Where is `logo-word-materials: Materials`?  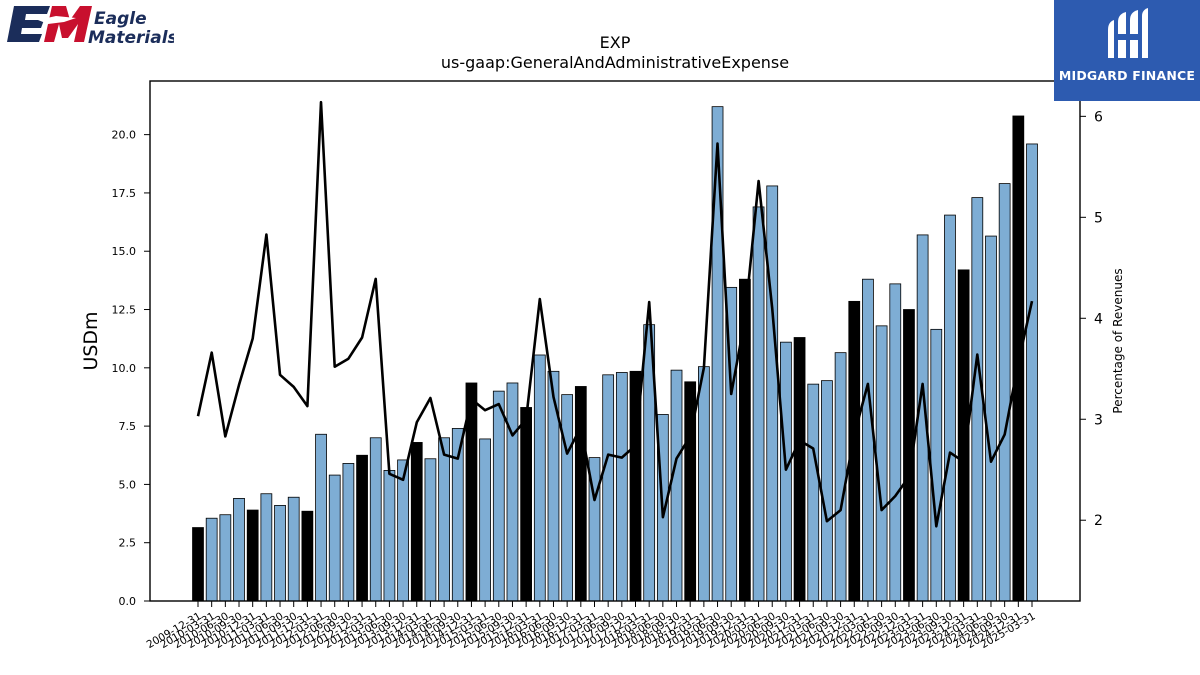 logo-word-materials: Materials is located at coordinates (131, 37).